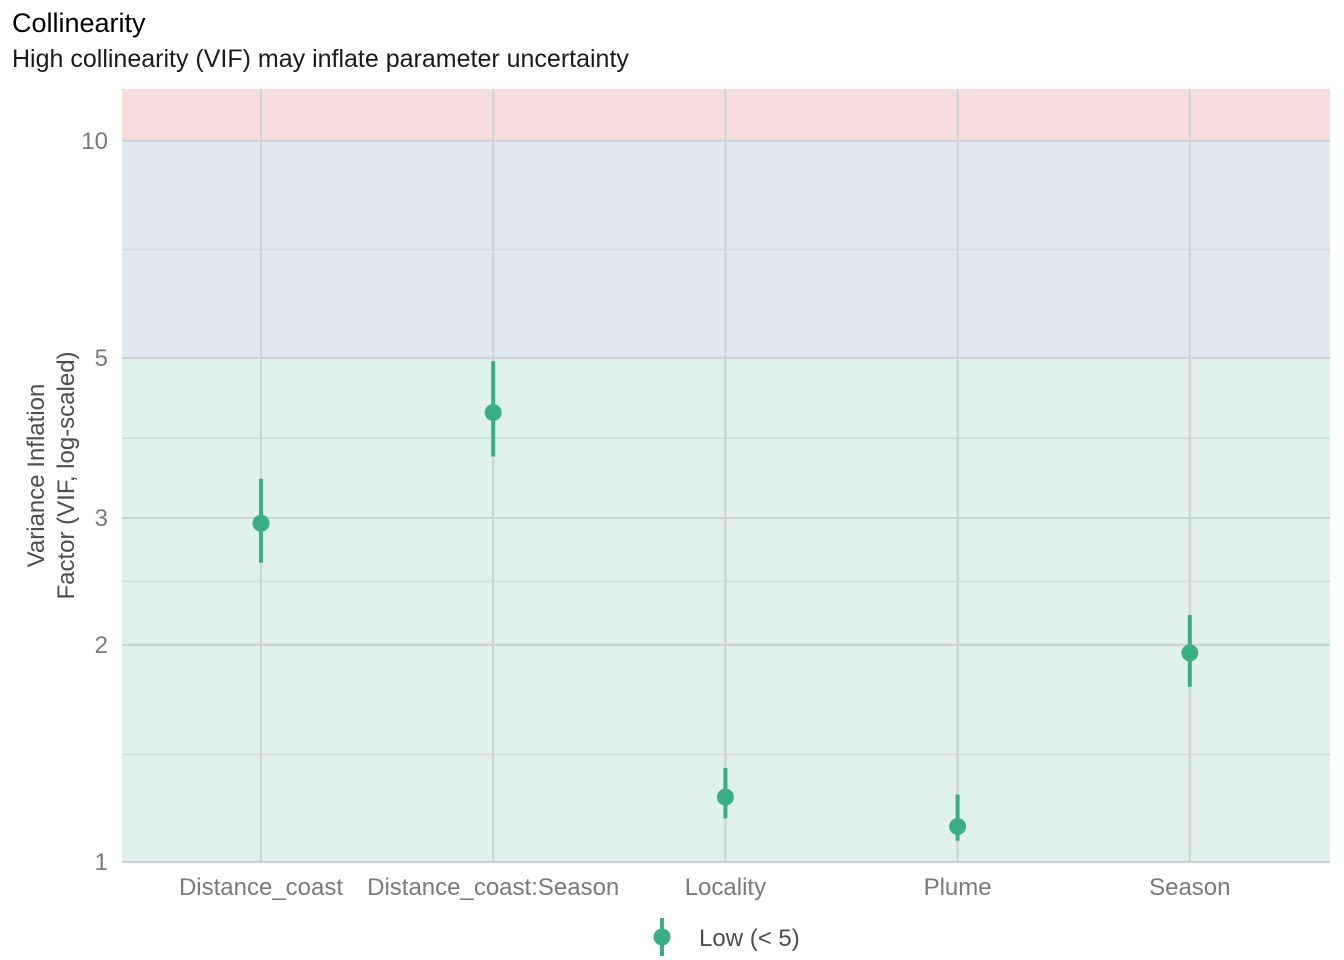 The width and height of the screenshot is (1344, 960). I want to click on y-tick-label: 5, so click(101, 358).